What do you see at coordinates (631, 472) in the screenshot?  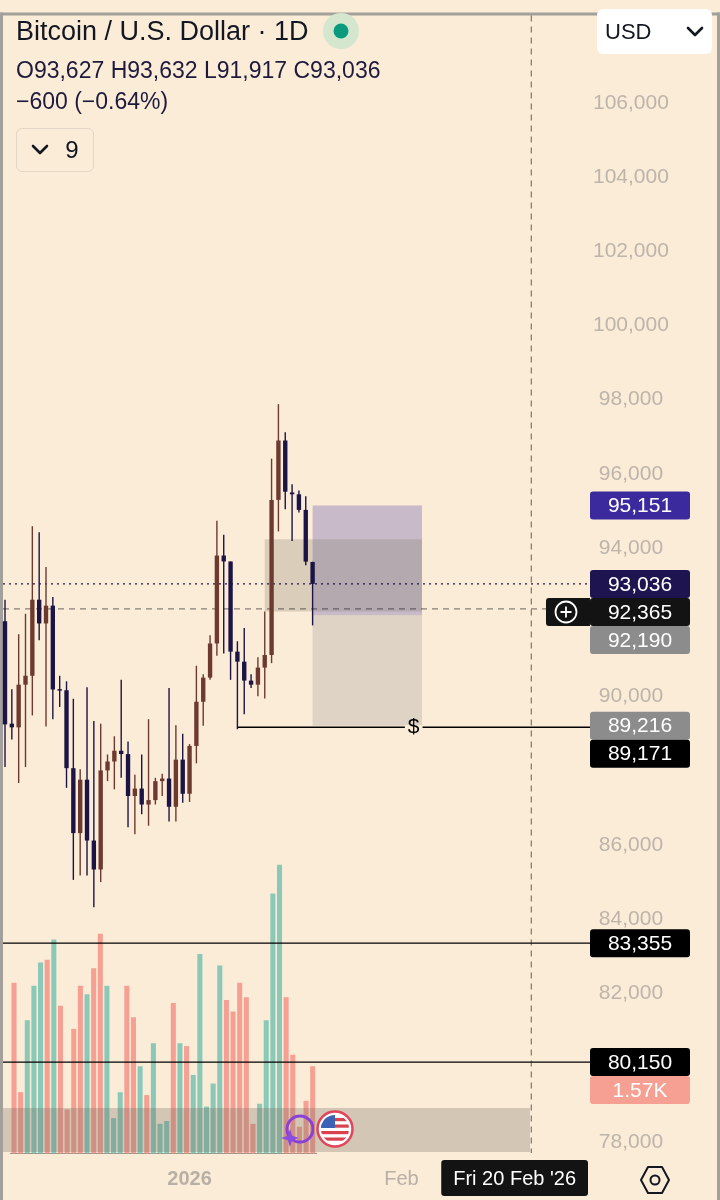 I see `y-tick-label: 96,000` at bounding box center [631, 472].